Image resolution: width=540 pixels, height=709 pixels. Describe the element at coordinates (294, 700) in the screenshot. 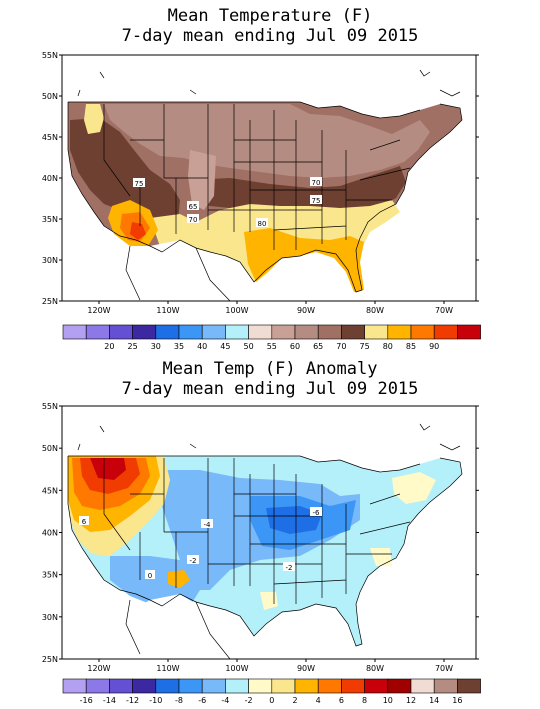

I see `legend-tick-label: 2` at that location.